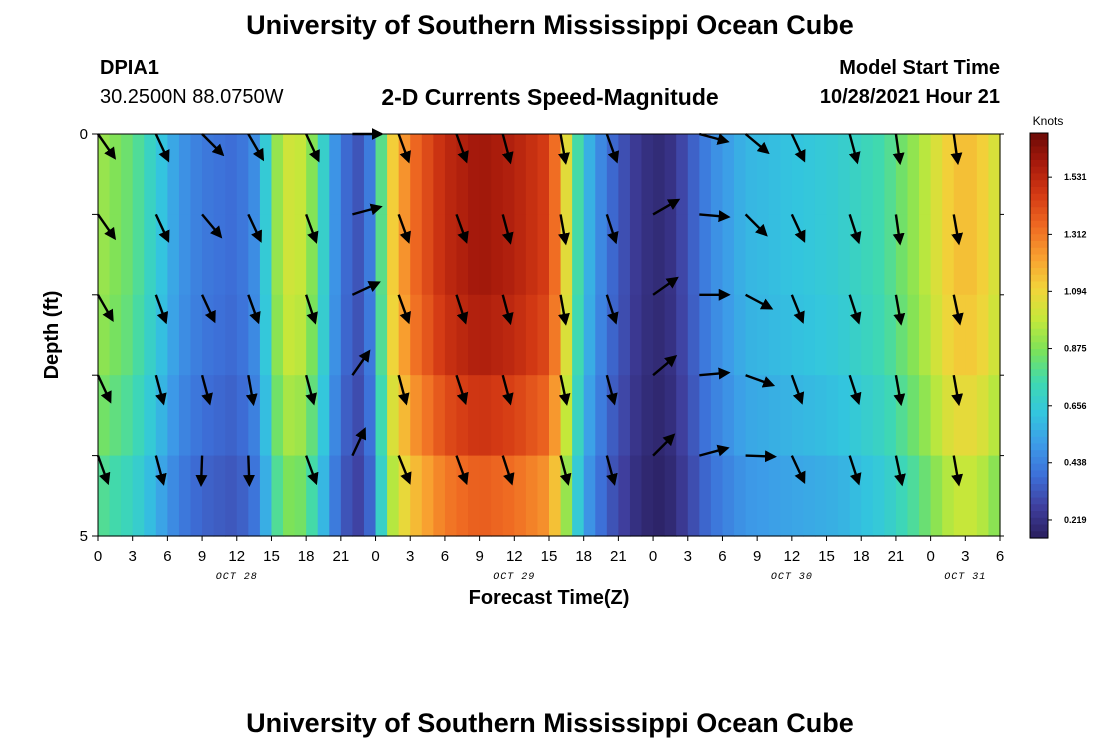 The height and width of the screenshot is (750, 1100). I want to click on x-tick-label: 15, so click(549, 556).